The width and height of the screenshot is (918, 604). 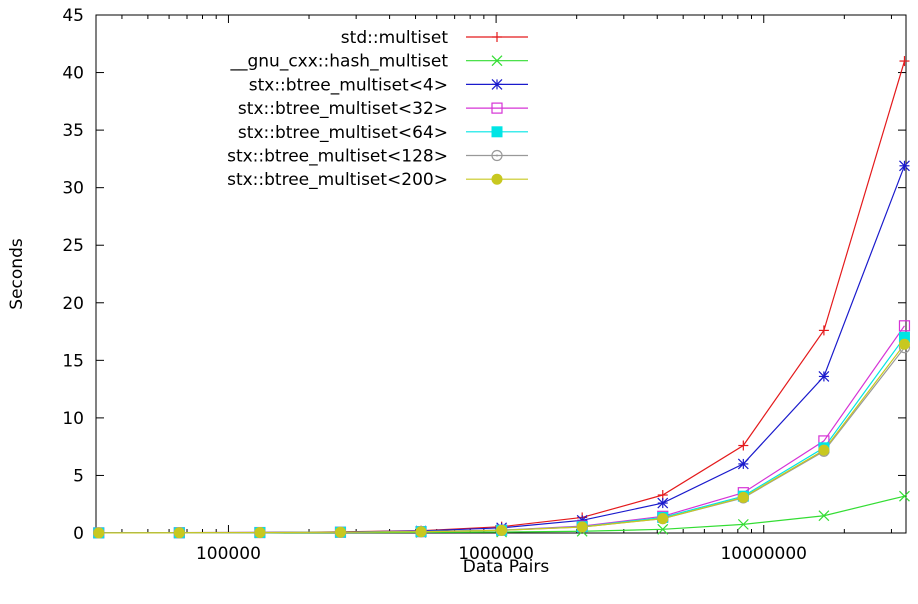 I want to click on y-tick-label: 20, so click(x=73, y=304).